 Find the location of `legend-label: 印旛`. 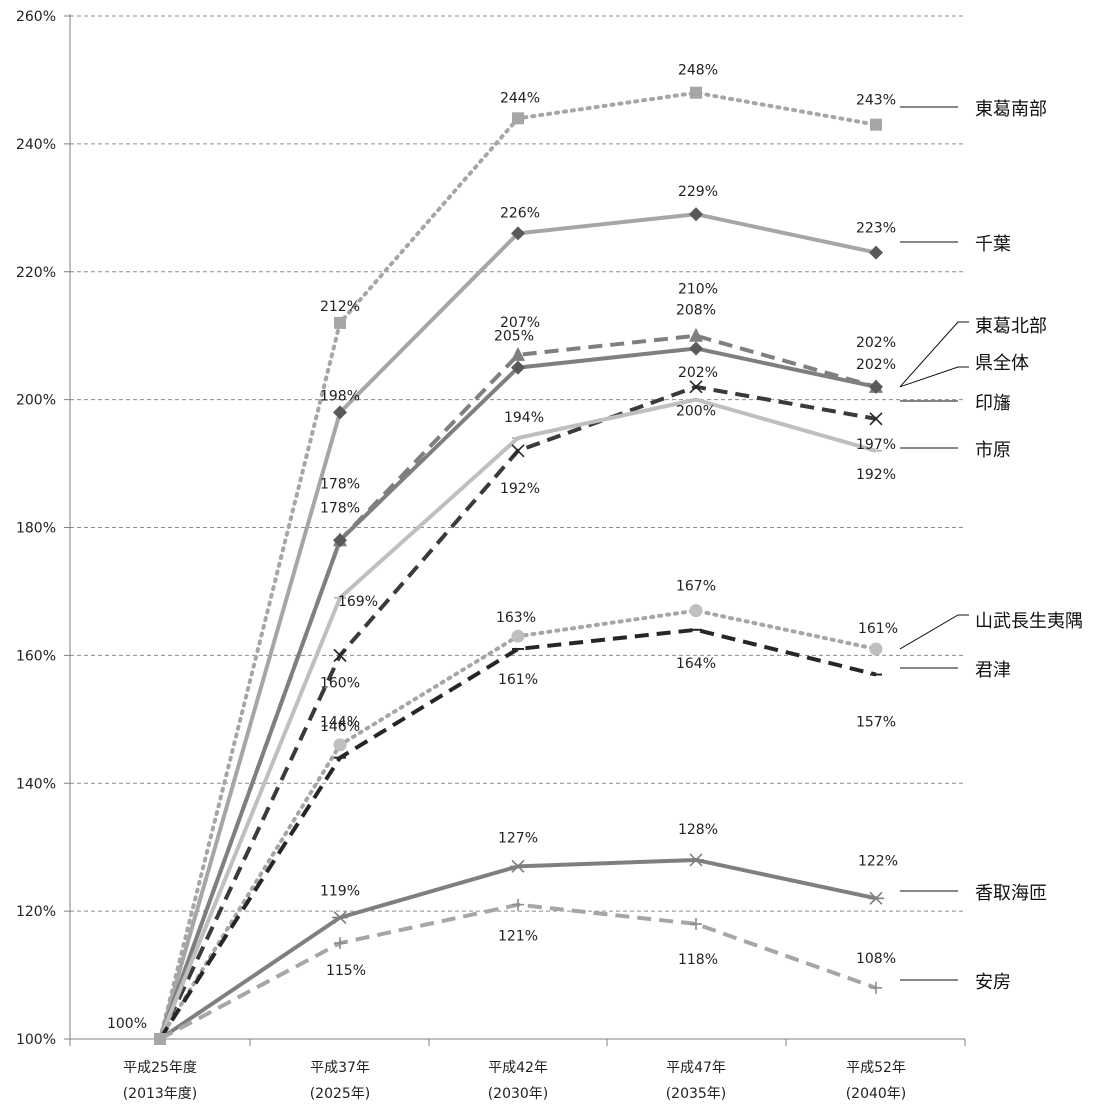

legend-label: 印旛 is located at coordinates (993, 403).